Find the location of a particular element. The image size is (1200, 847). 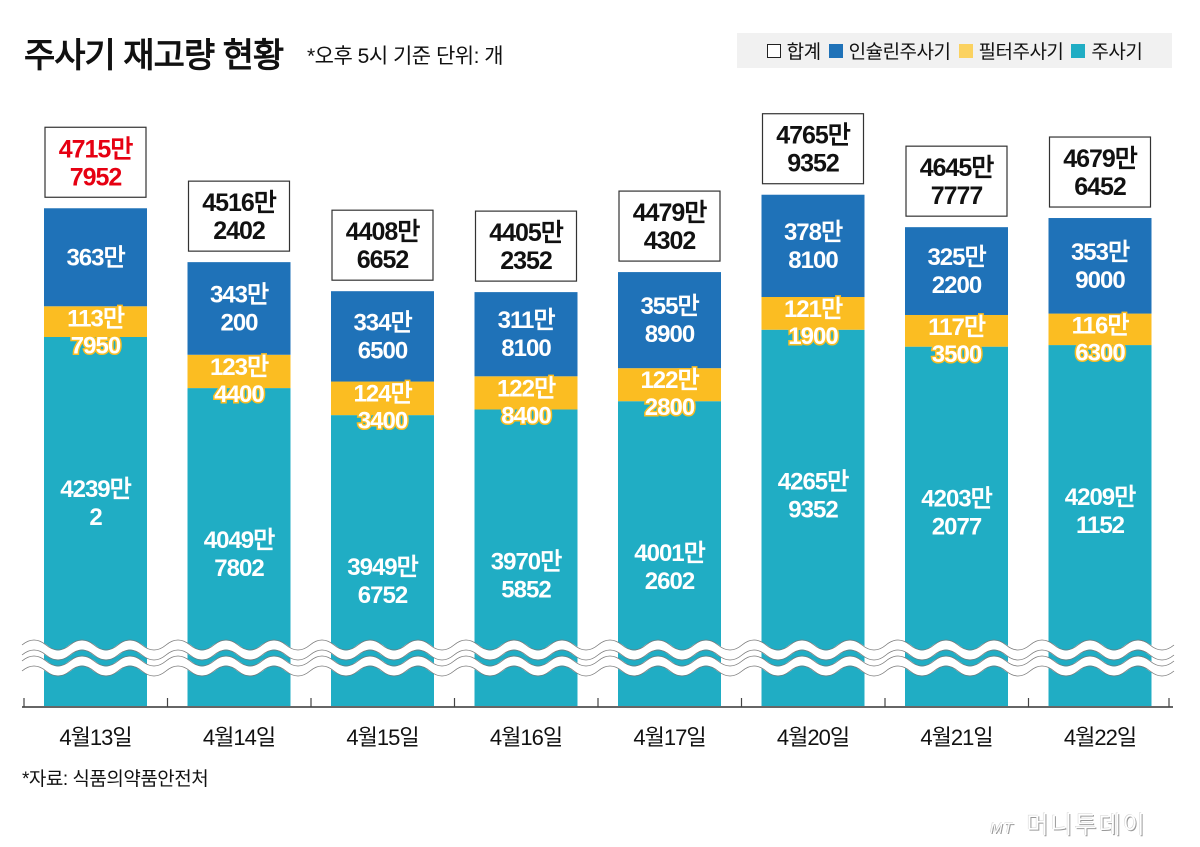

syringe-value-label: 2602 is located at coordinates (670, 581).